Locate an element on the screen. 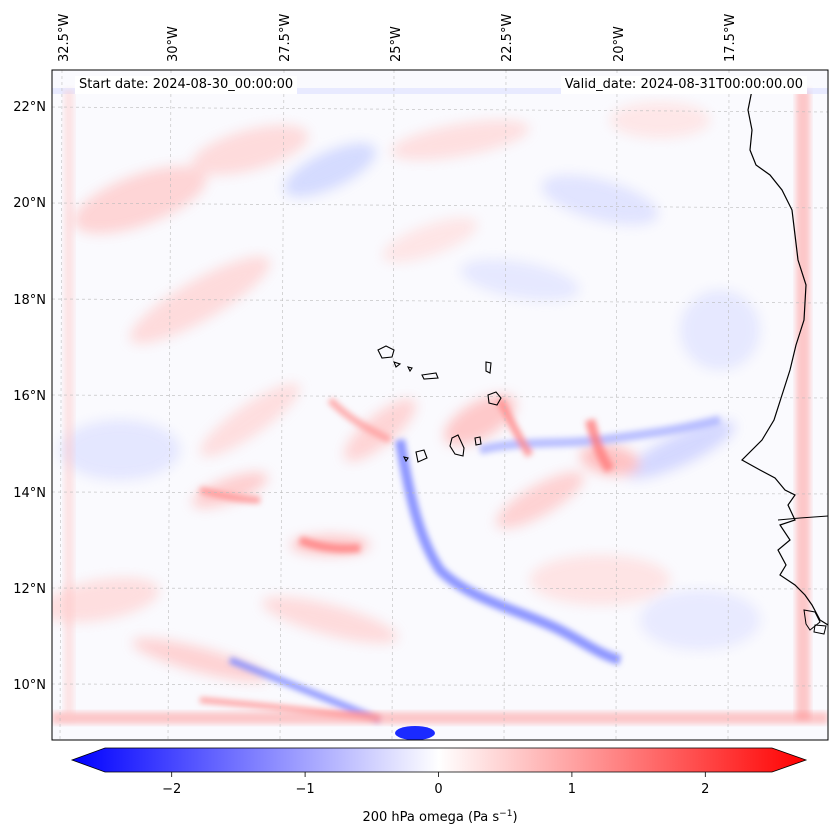 The width and height of the screenshot is (837, 839). lat-label: 22°N is located at coordinates (29, 107).